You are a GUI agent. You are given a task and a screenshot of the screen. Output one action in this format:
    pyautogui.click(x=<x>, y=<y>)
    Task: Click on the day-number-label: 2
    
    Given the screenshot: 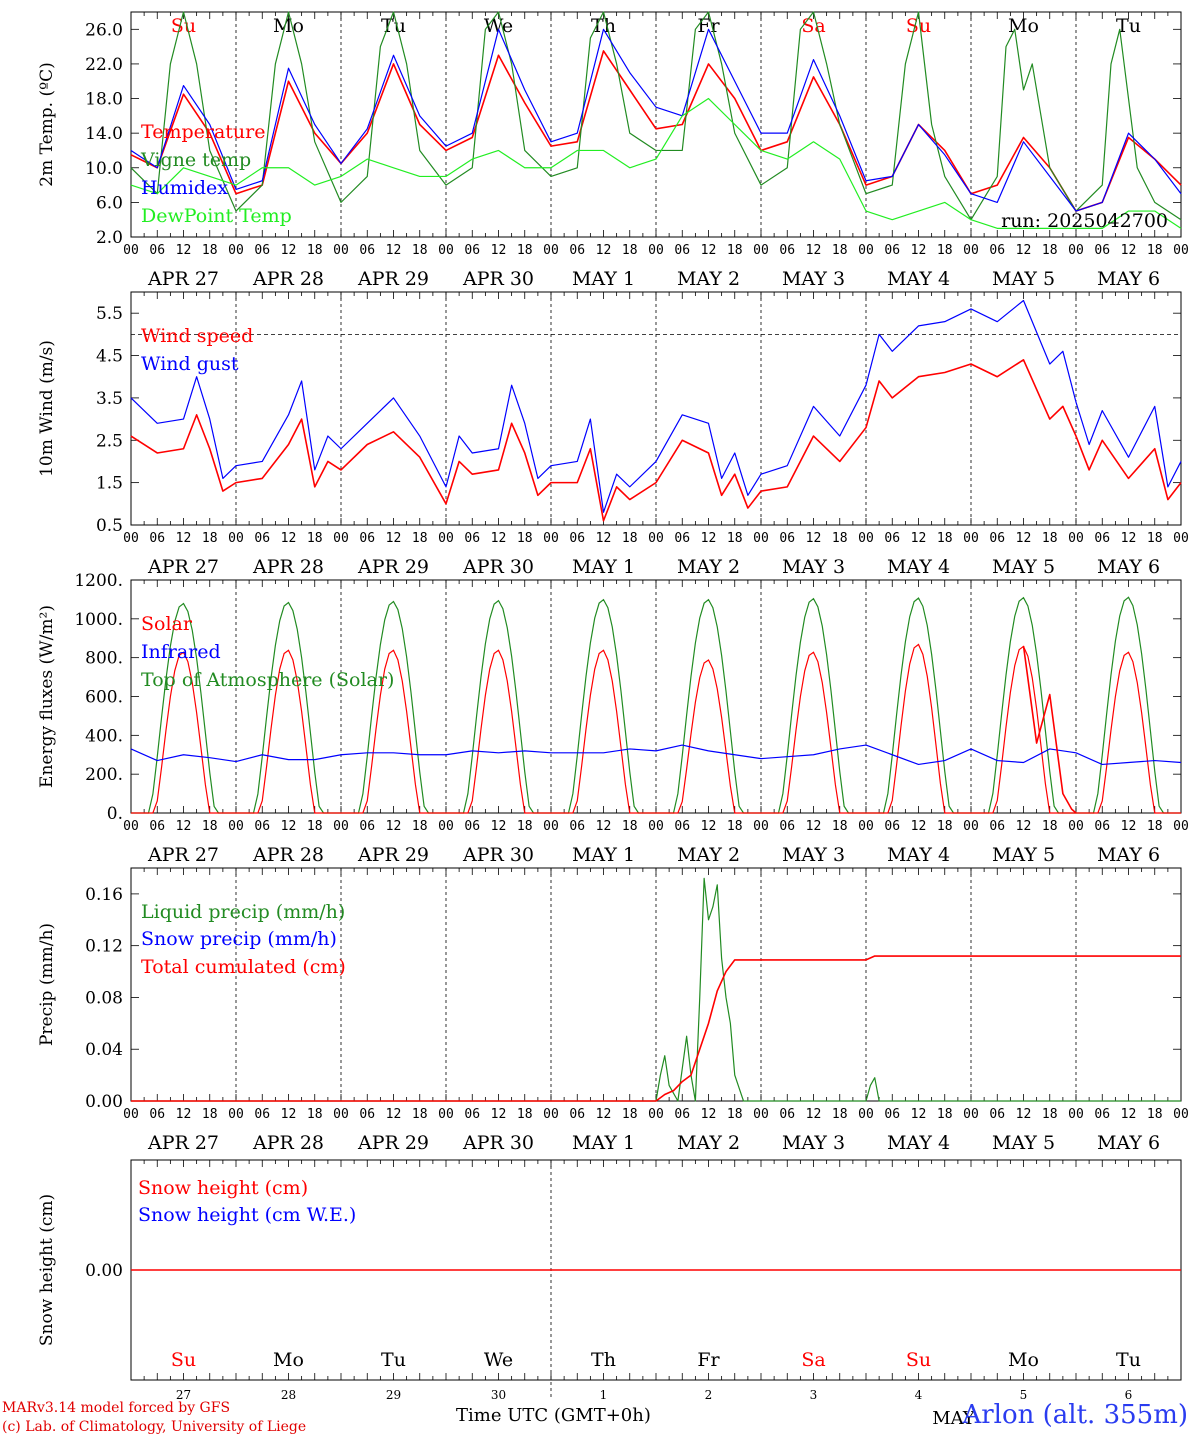 What is the action you would take?
    pyautogui.click(x=709, y=1395)
    